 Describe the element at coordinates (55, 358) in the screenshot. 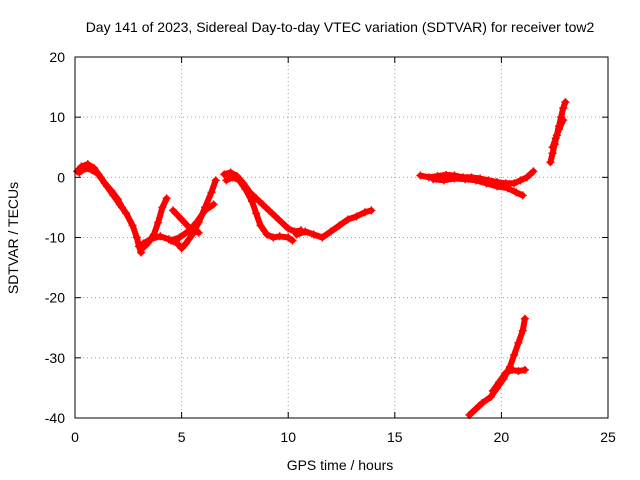

I see `y-tick-label: -30` at that location.